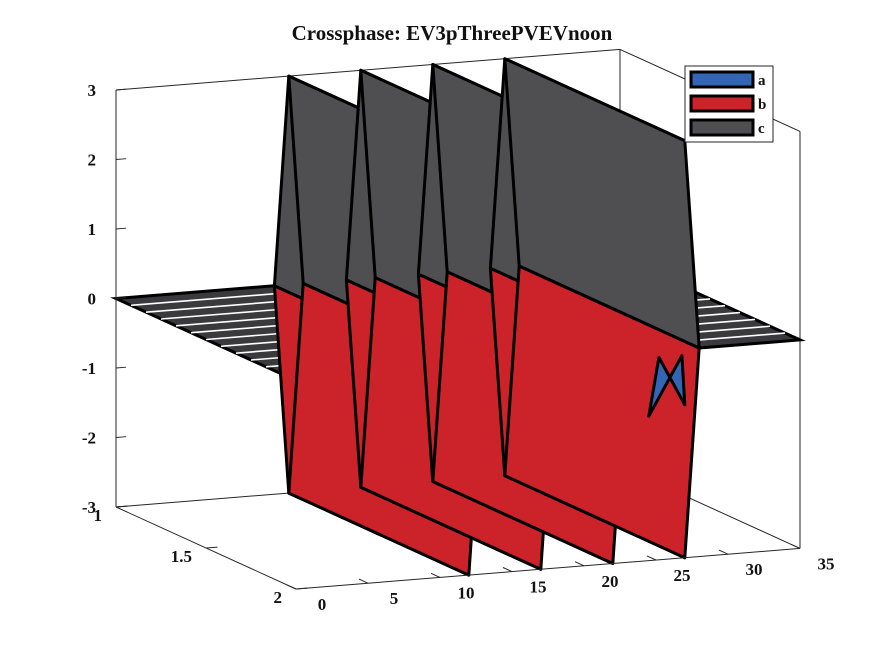 This screenshot has width=875, height=656. Describe the element at coordinates (762, 105) in the screenshot. I see `legend-label-b: b` at that location.